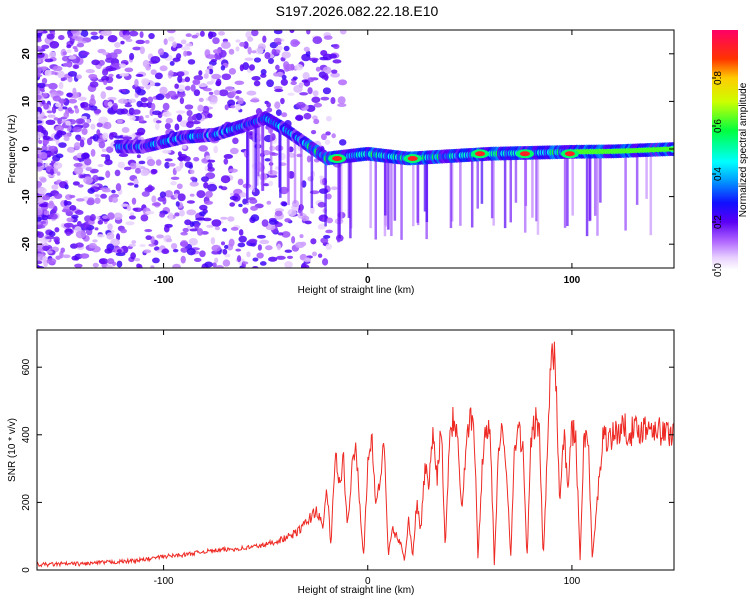 Image resolution: width=750 pixels, height=600 pixels. I want to click on heatmap-y-tick-label: 10, so click(26, 101).